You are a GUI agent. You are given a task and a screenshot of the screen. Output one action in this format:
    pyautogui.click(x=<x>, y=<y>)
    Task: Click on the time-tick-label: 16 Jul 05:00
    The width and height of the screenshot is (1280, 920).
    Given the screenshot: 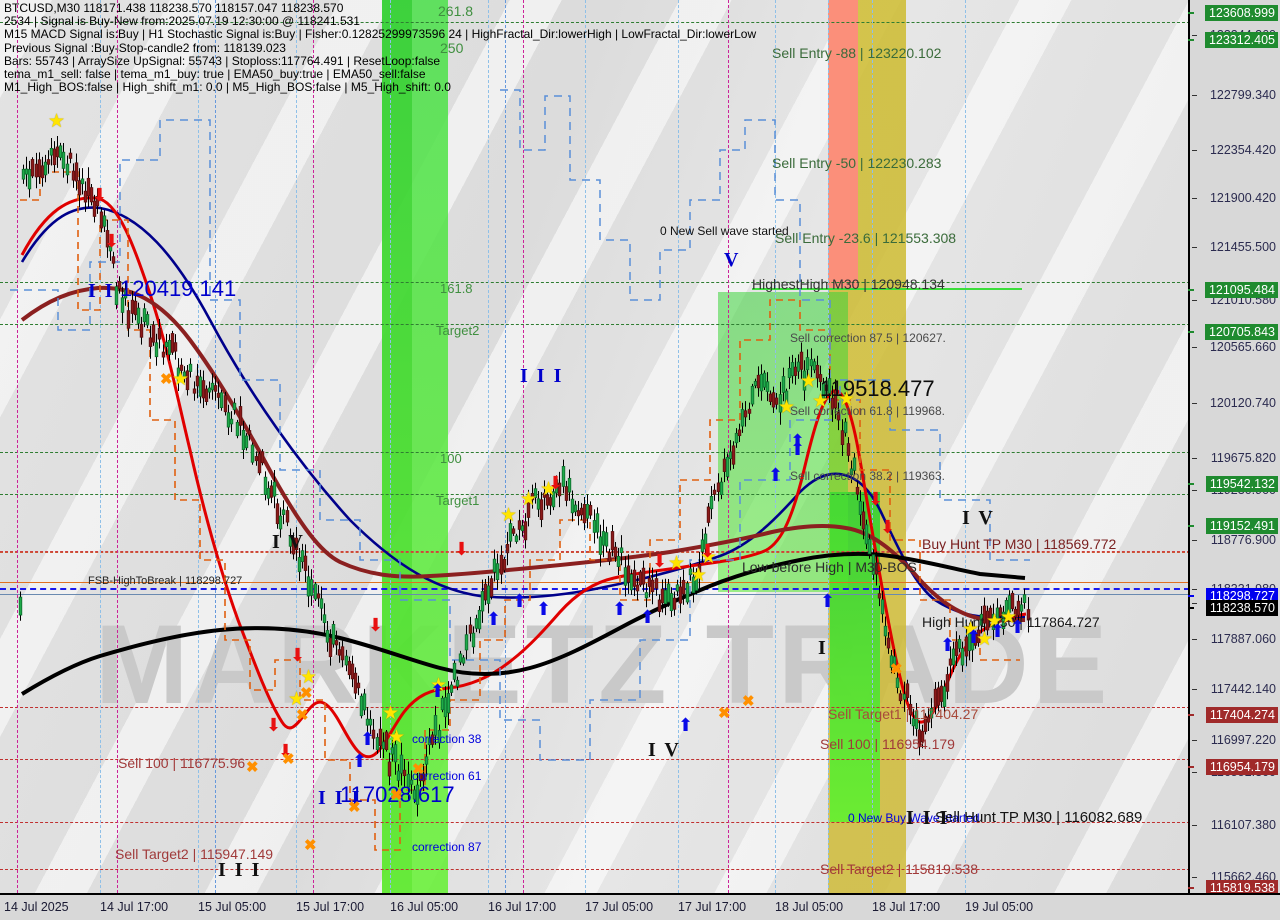 What is the action you would take?
    pyautogui.click(x=424, y=907)
    